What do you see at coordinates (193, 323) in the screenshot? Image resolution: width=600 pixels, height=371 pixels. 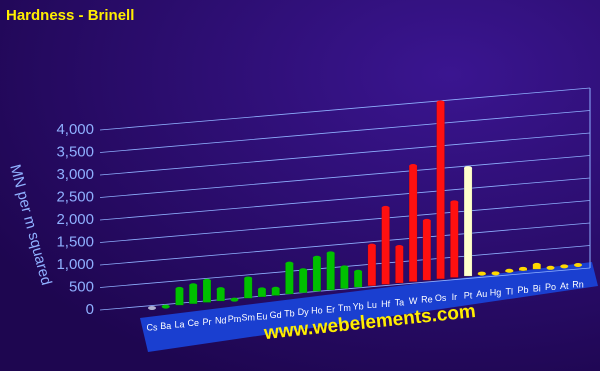 I see `x-tick-label: Ce` at bounding box center [193, 323].